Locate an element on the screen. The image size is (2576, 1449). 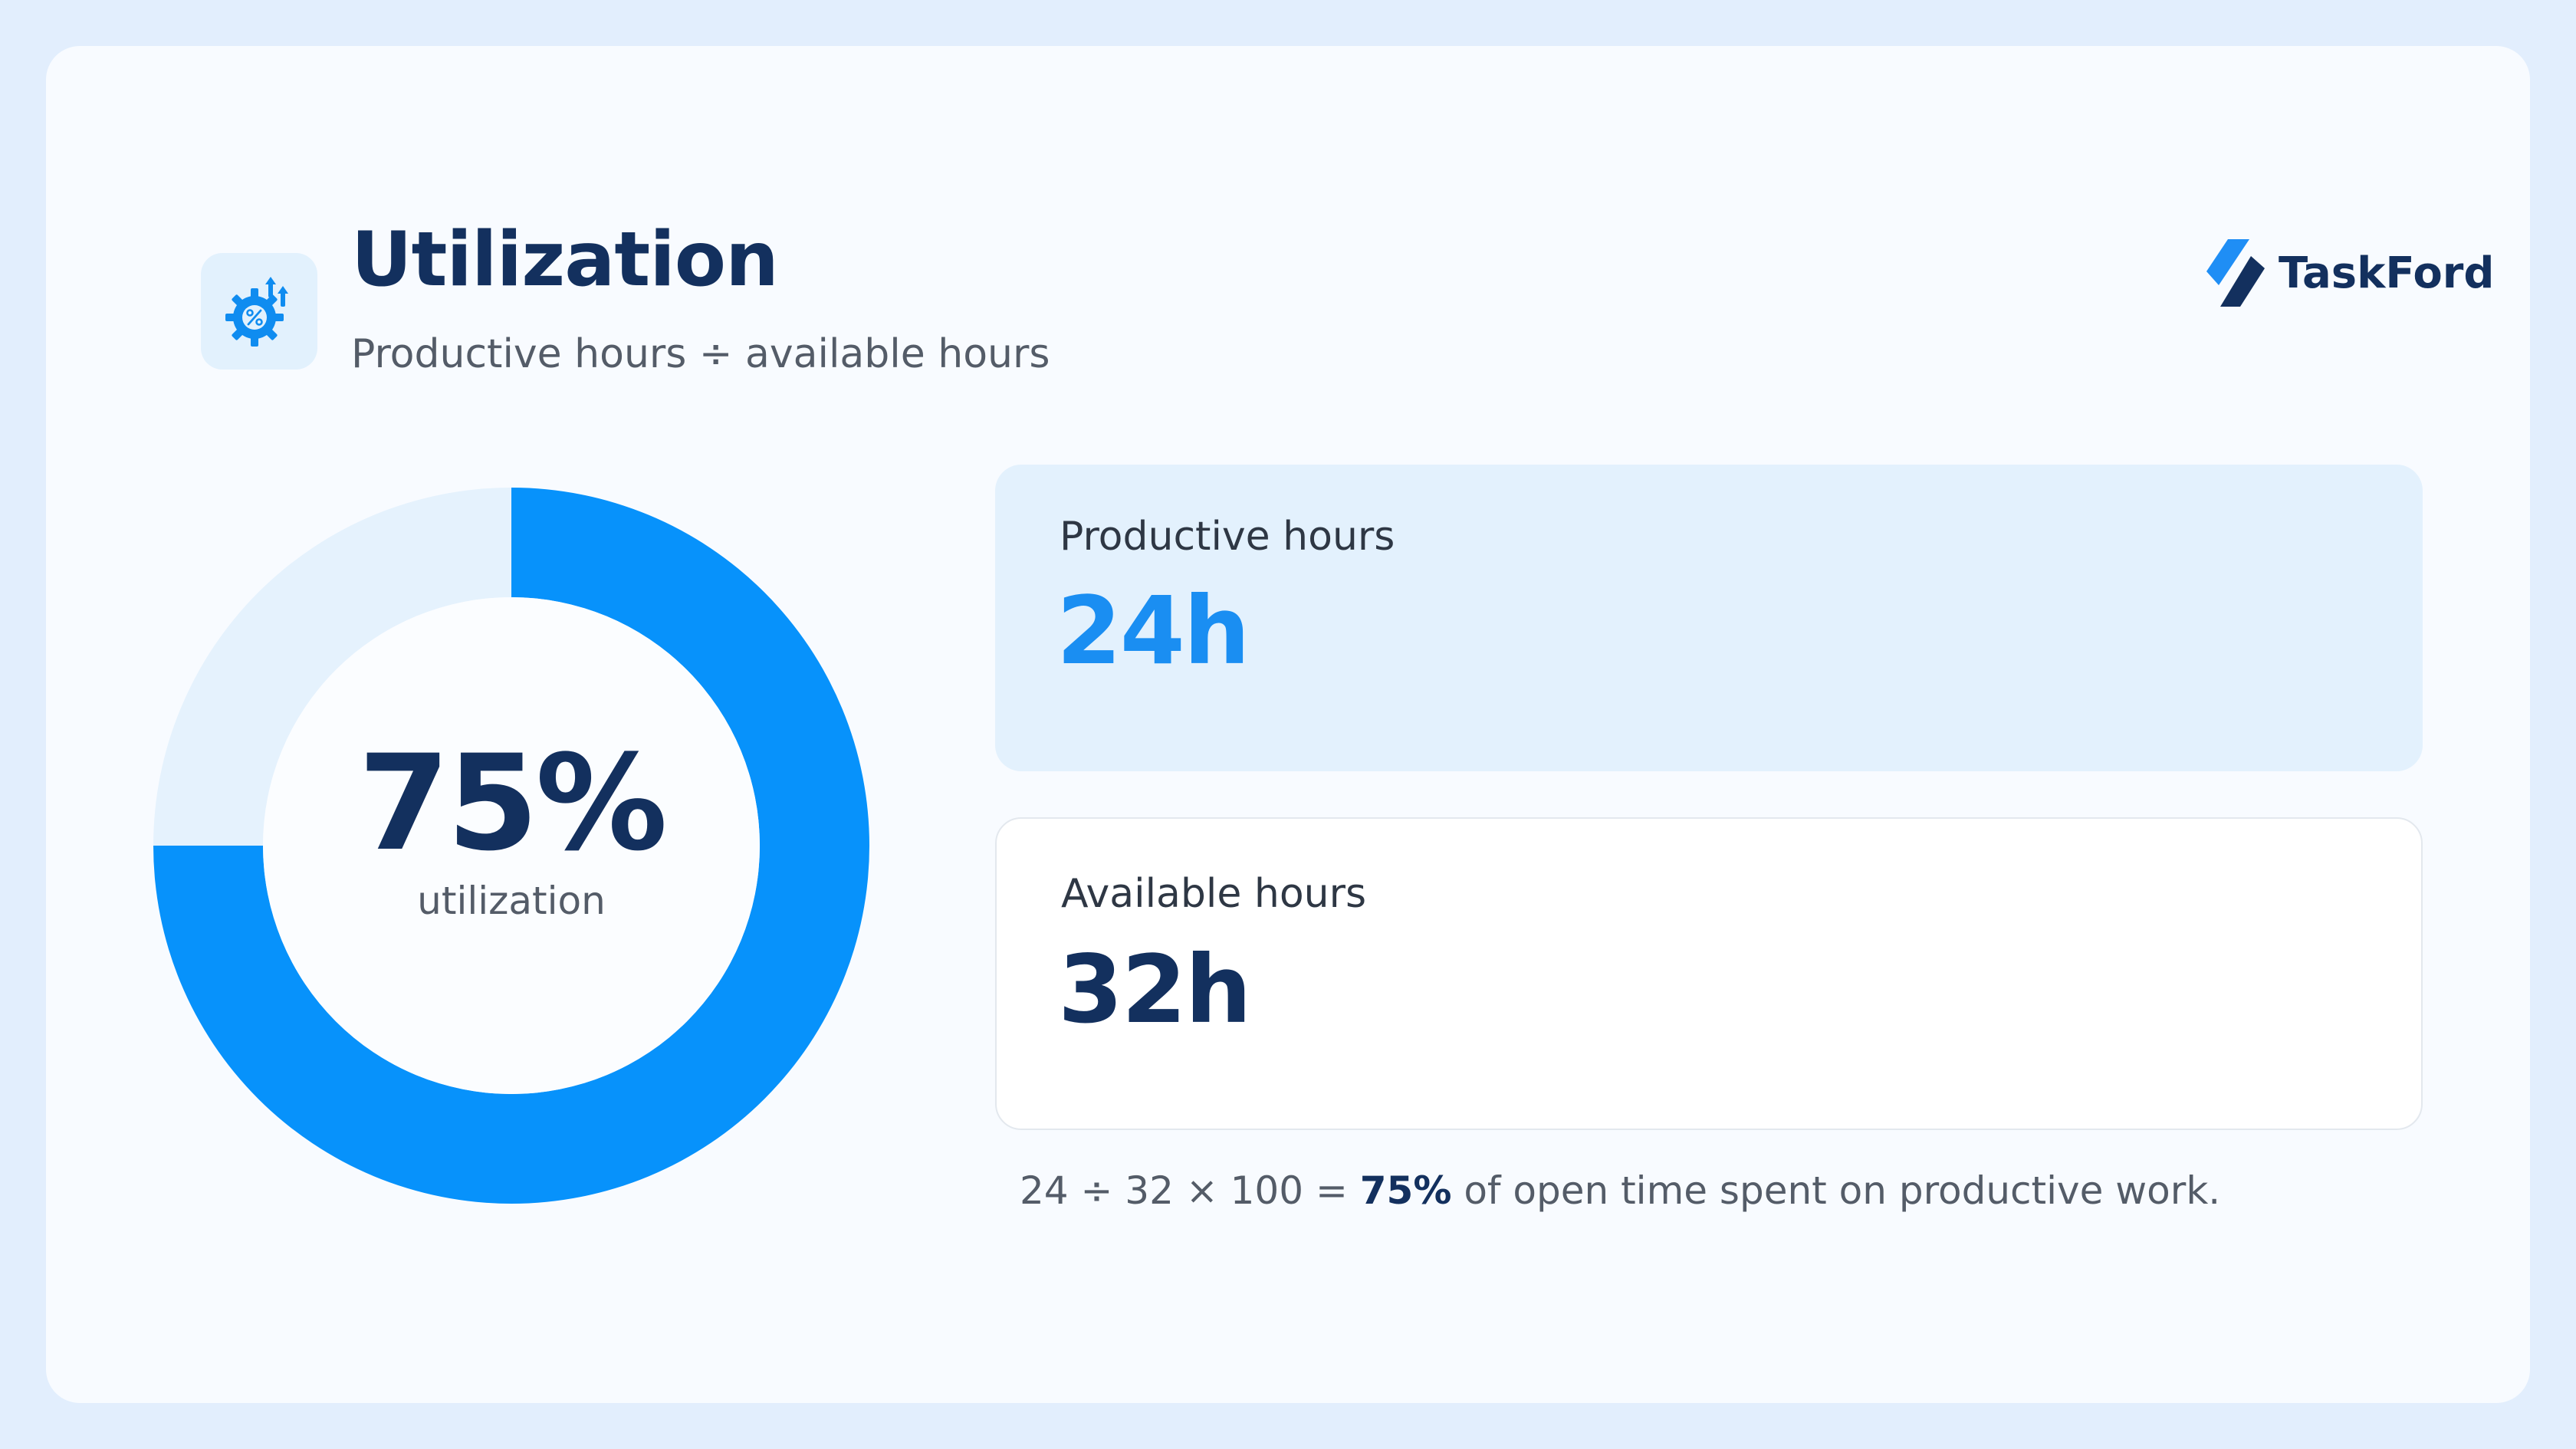
brand-name: TaskFord is located at coordinates (2387, 273).